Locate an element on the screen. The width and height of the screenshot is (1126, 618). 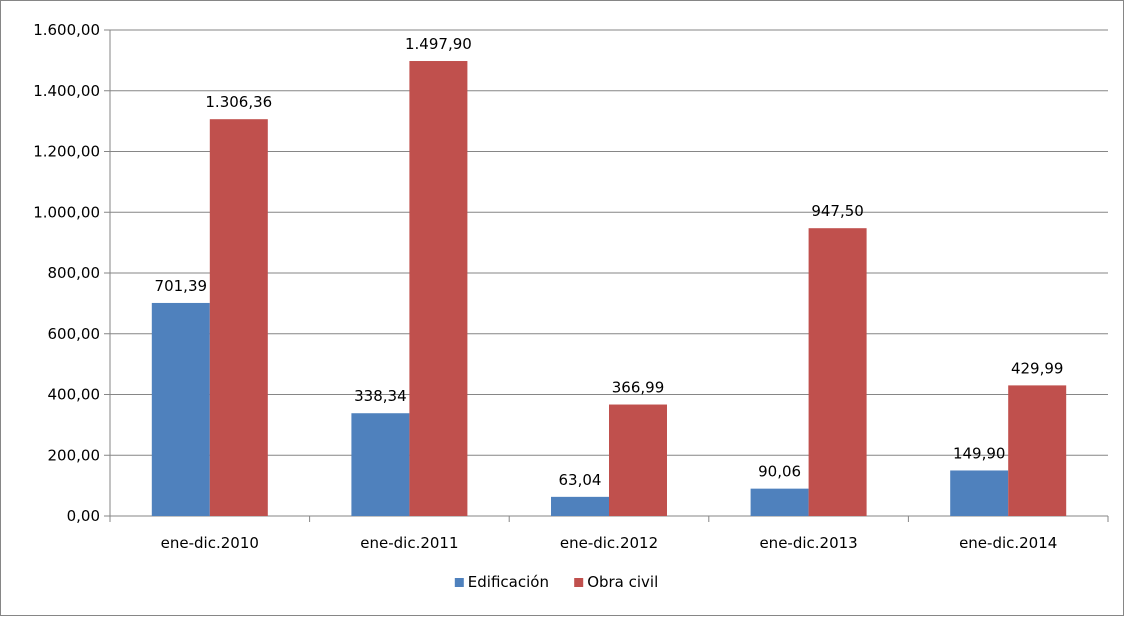
data-label: 338,34 is located at coordinates (380, 396).